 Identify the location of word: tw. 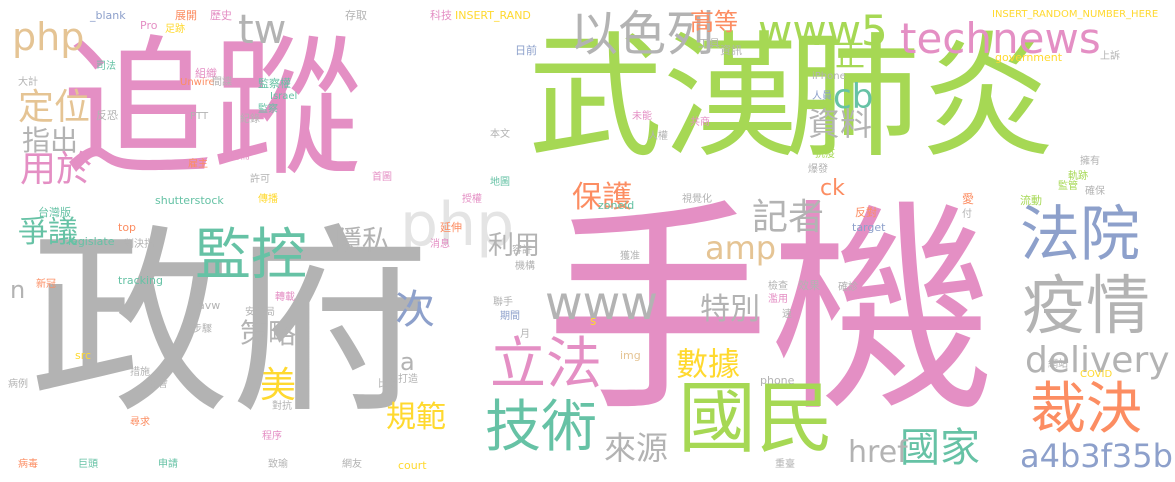
(262, 30).